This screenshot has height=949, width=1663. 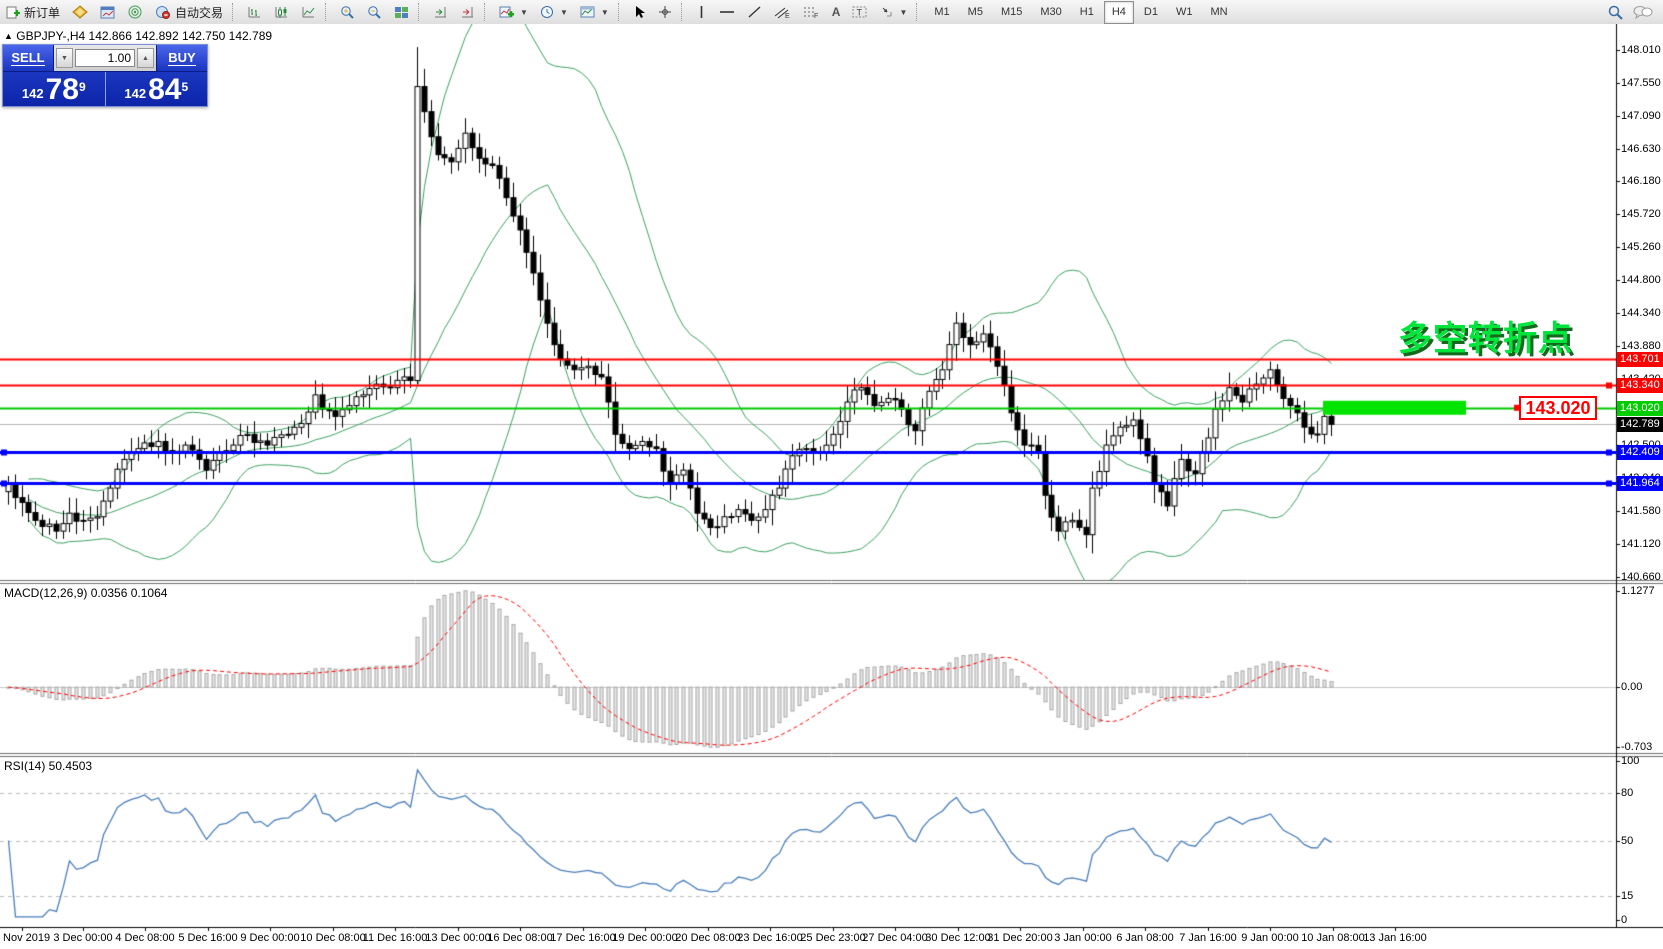 What do you see at coordinates (1640, 359) in the screenshot?
I see `price-badge: 143.701` at bounding box center [1640, 359].